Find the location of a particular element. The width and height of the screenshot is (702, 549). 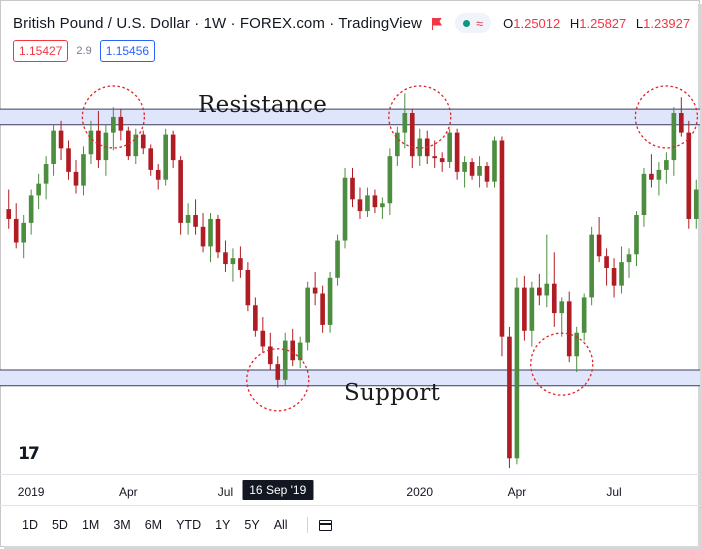

flag-icon is located at coordinates (437, 23).